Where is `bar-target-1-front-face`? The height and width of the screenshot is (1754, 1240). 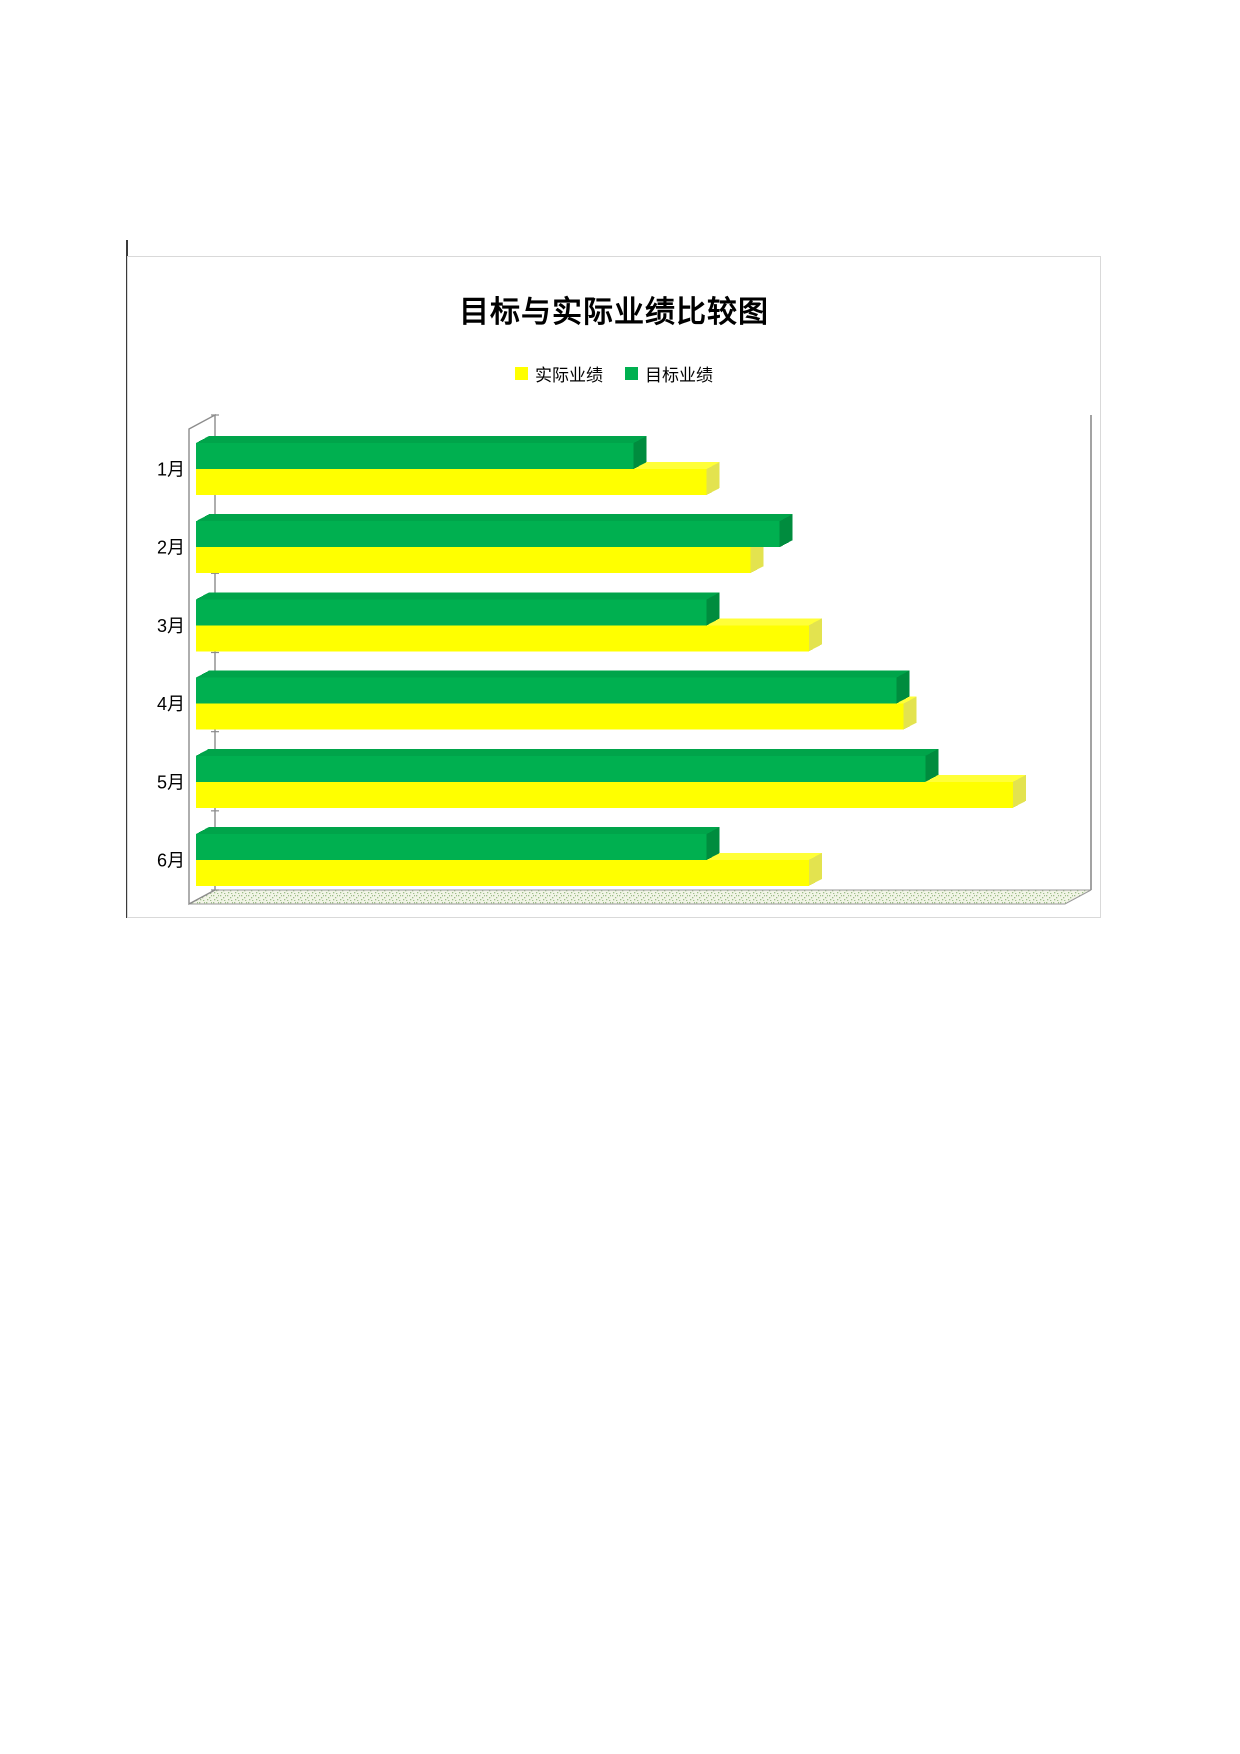 bar-target-1-front-face is located at coordinates (415, 456).